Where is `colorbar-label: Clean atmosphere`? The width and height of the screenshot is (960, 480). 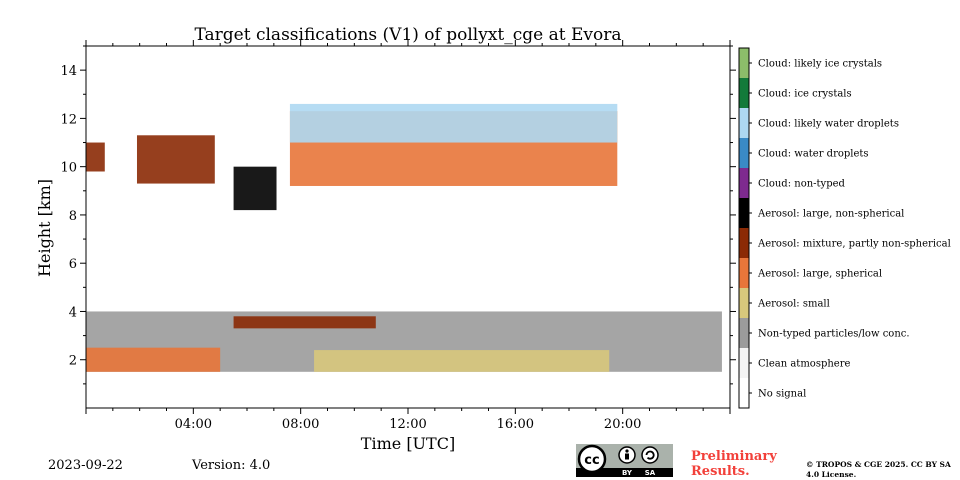
colorbar-label: Clean atmosphere is located at coordinates (804, 364).